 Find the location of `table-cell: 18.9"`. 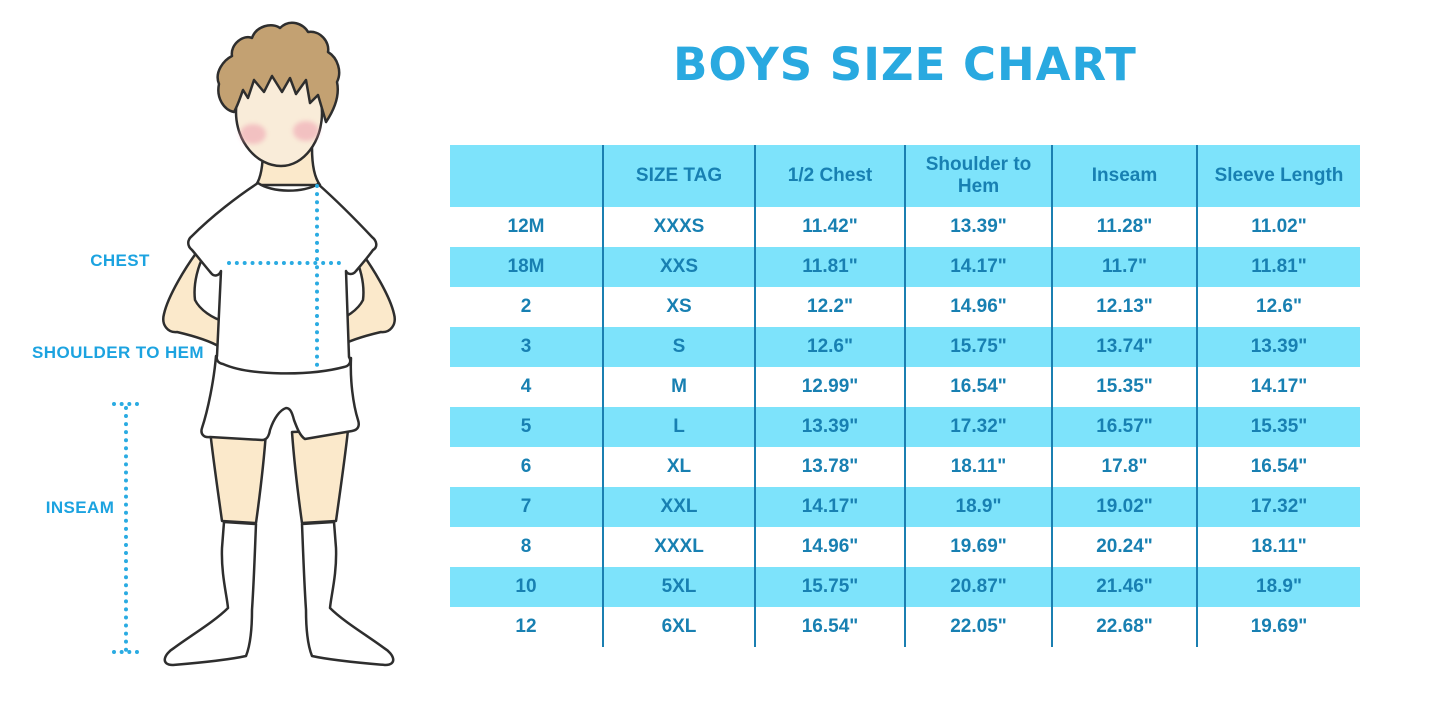

table-cell: 18.9" is located at coordinates (978, 507).